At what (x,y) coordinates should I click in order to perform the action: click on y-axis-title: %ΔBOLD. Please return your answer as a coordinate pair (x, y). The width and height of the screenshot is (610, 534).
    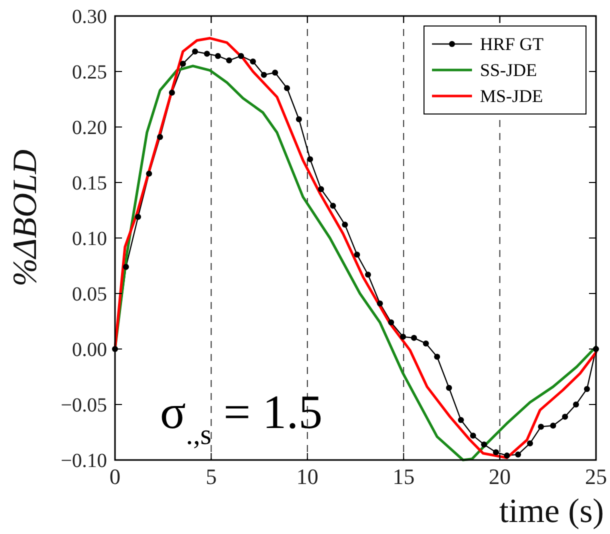
    Looking at the image, I should click on (25, 218).